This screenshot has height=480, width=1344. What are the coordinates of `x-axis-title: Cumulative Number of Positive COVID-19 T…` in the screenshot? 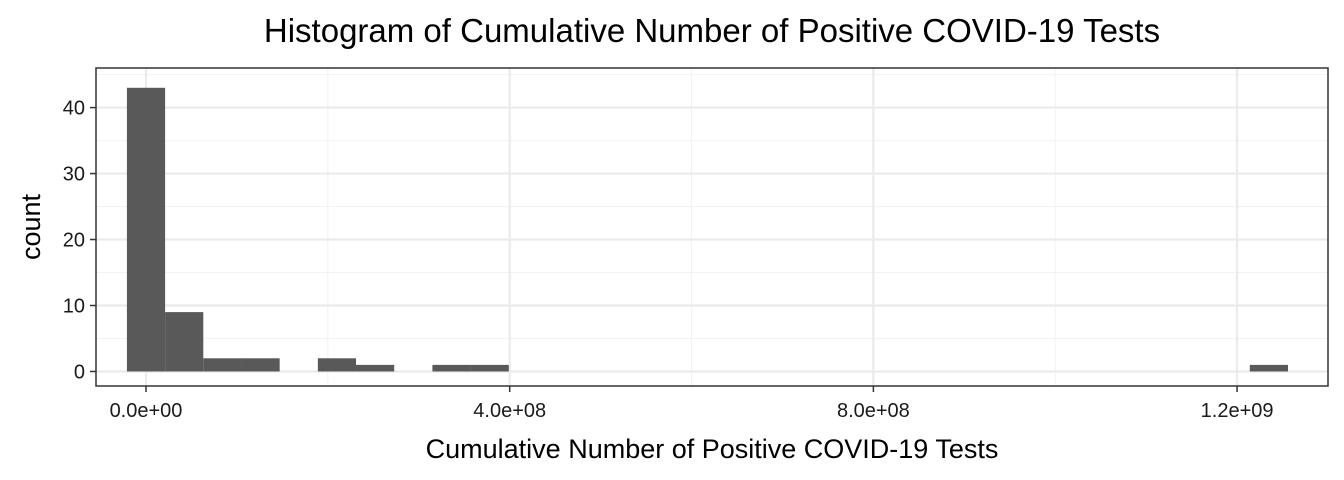 It's located at (712, 449).